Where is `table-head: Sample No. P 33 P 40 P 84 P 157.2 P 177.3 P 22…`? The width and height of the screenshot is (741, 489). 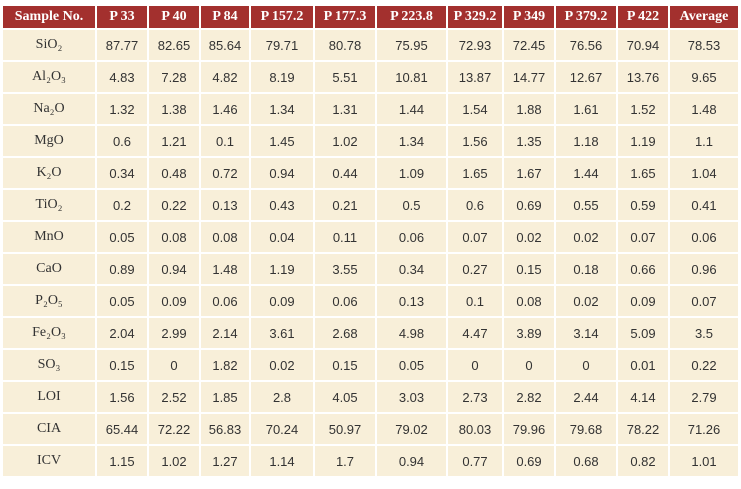 table-head: Sample No. P 33 P 40 P 84 P 157.2 P 177.3 P 22… is located at coordinates (370, 17).